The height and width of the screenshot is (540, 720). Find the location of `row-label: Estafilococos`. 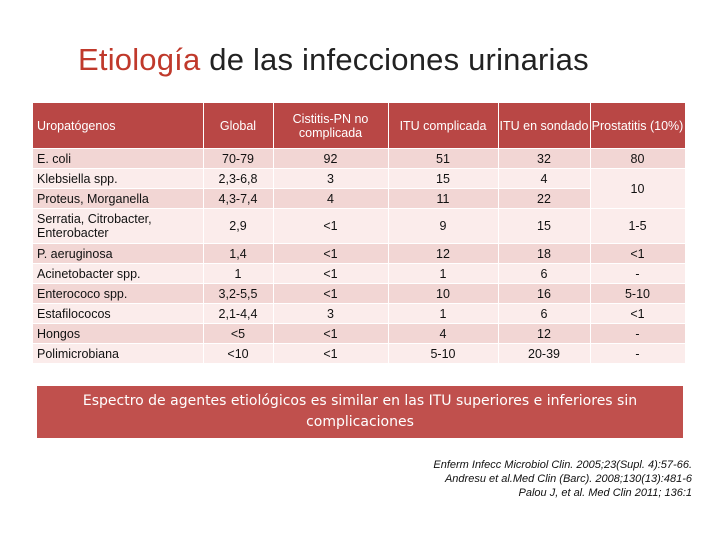

row-label: Estafilococos is located at coordinates (118, 313).